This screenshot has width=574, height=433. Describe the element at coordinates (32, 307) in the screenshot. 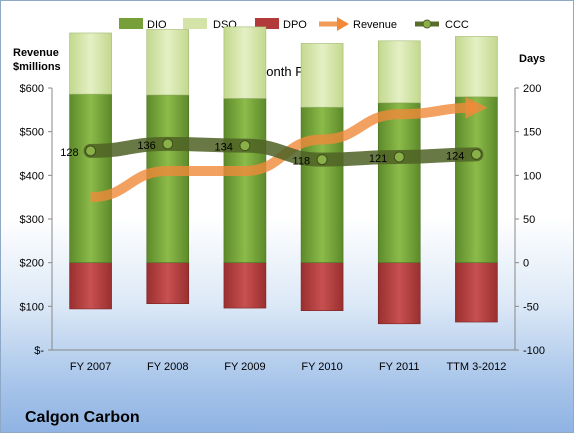

I see `left-tick-label: $100` at that location.